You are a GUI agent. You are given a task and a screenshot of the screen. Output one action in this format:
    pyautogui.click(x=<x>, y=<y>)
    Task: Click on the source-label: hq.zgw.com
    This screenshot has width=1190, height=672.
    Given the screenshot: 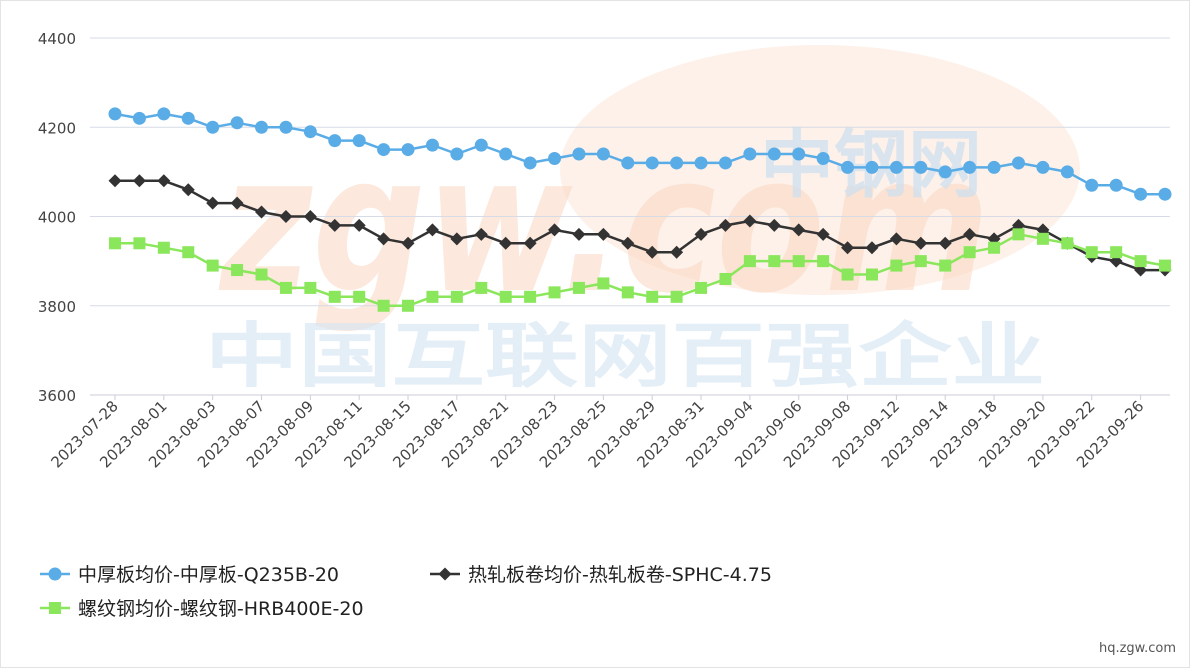 What is the action you would take?
    pyautogui.click(x=1137, y=648)
    